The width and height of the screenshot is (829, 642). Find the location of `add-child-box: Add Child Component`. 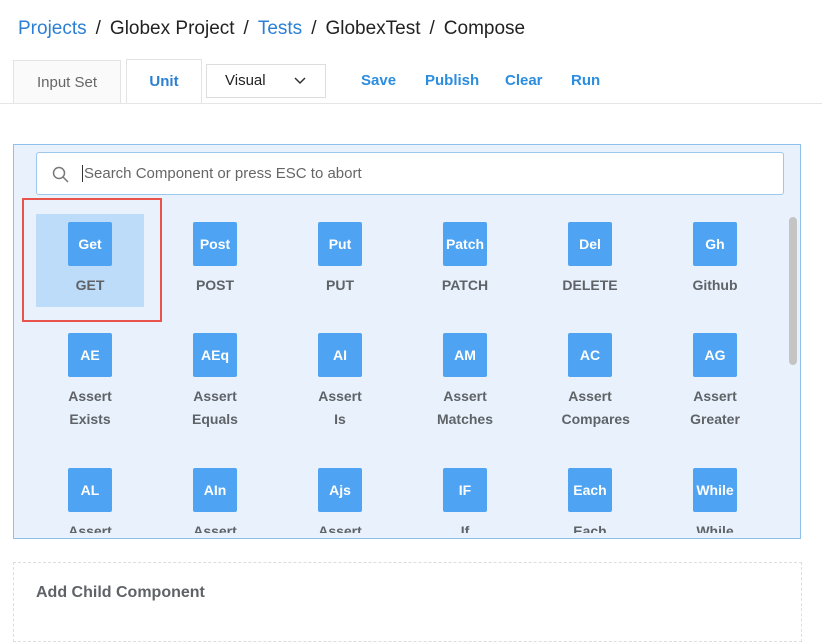

add-child-box: Add Child Component is located at coordinates (407, 602).